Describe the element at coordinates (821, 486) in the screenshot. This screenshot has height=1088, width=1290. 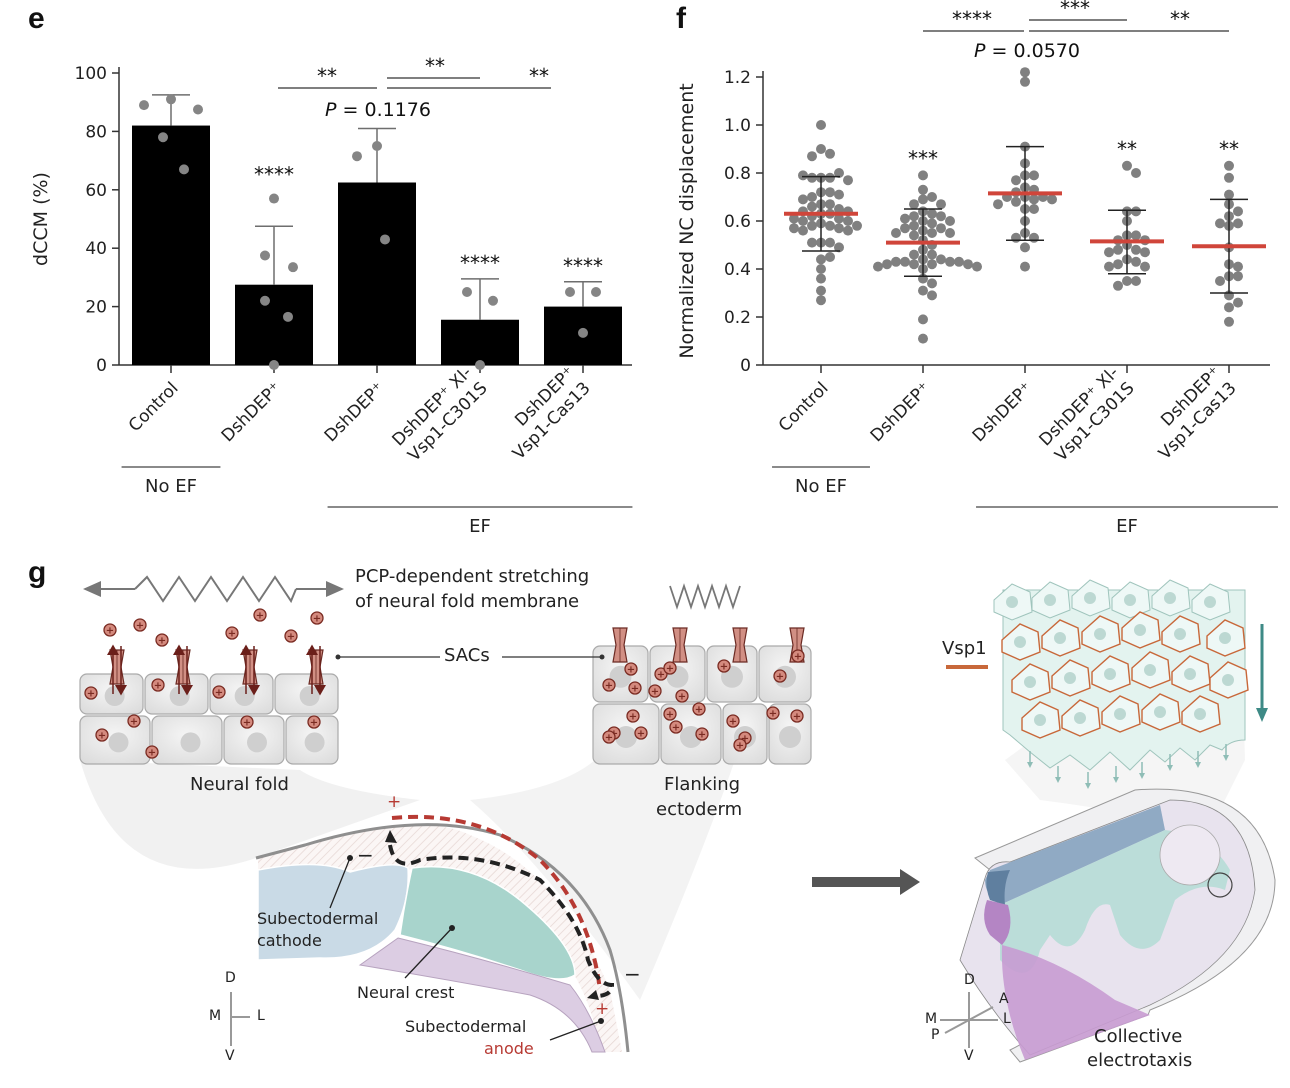
I see `group-label: No EF` at that location.